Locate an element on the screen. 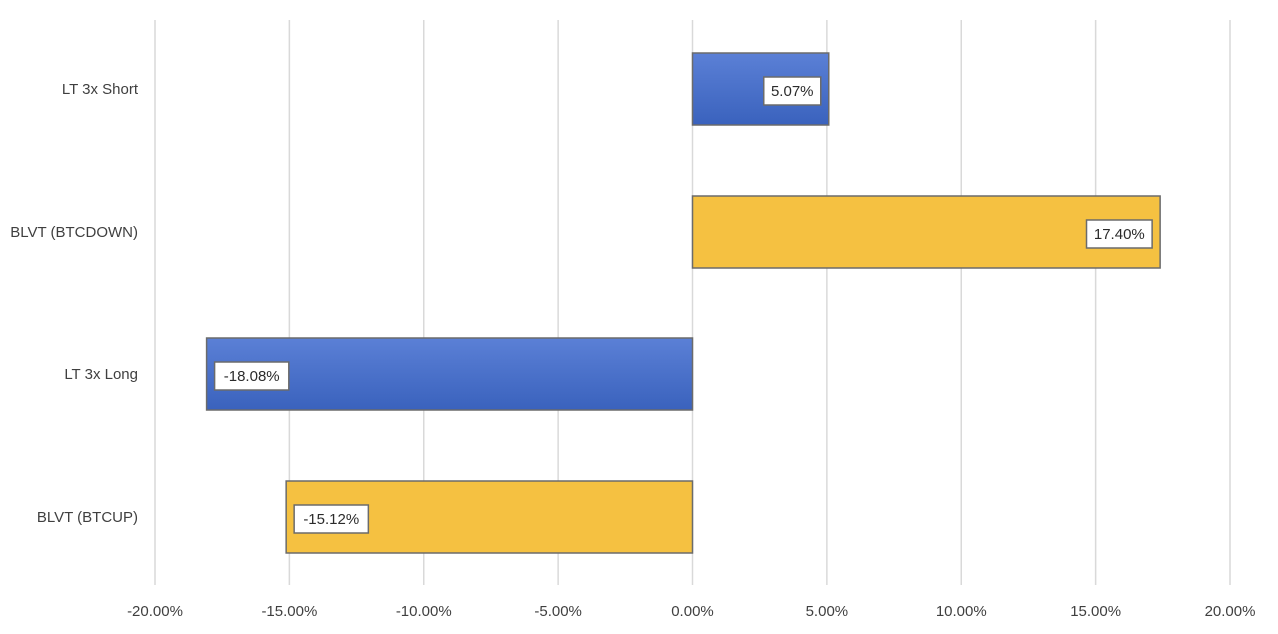 The height and width of the screenshot is (634, 1278). x-tick-label: 15.00% is located at coordinates (1095, 611).